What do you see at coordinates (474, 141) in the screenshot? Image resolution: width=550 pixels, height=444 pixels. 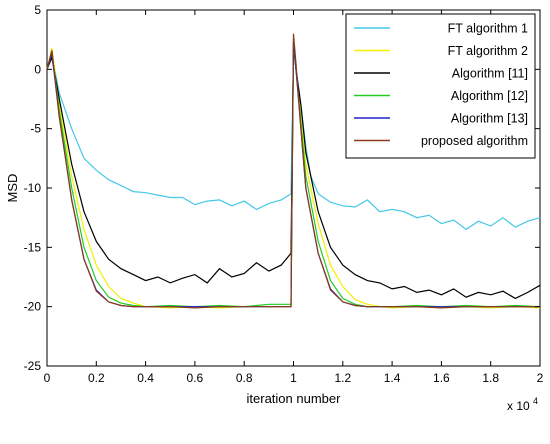 I see `legend-entry-label: proposed algorithm` at bounding box center [474, 141].